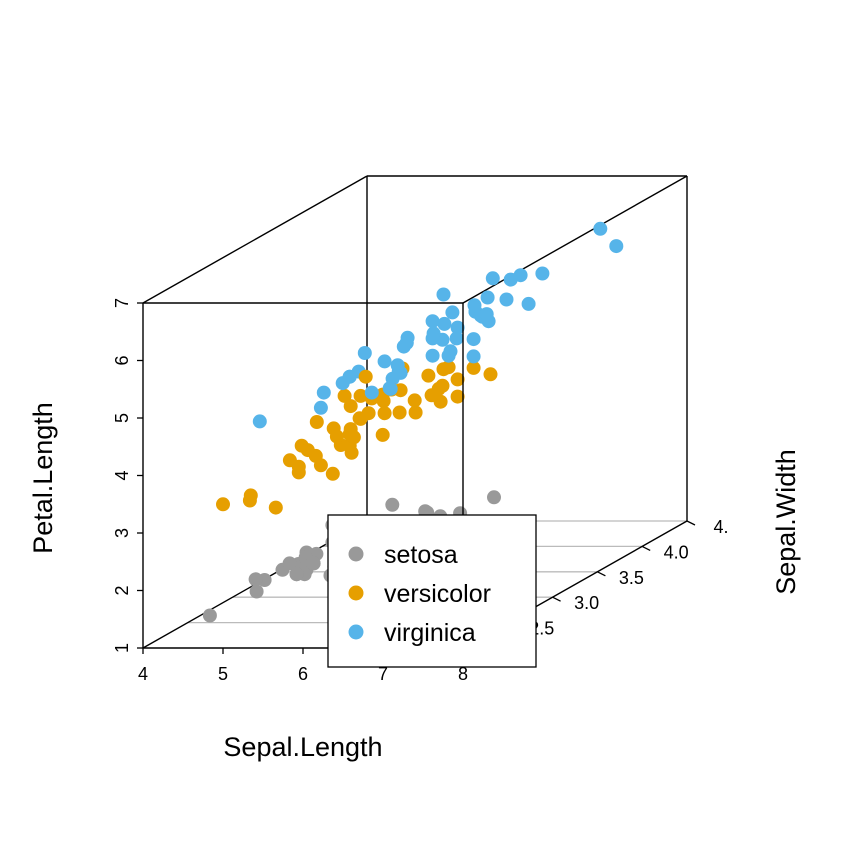 This screenshot has height=864, width=864. Describe the element at coordinates (356, 593) in the screenshot. I see `legend-marker-versicolor` at that location.